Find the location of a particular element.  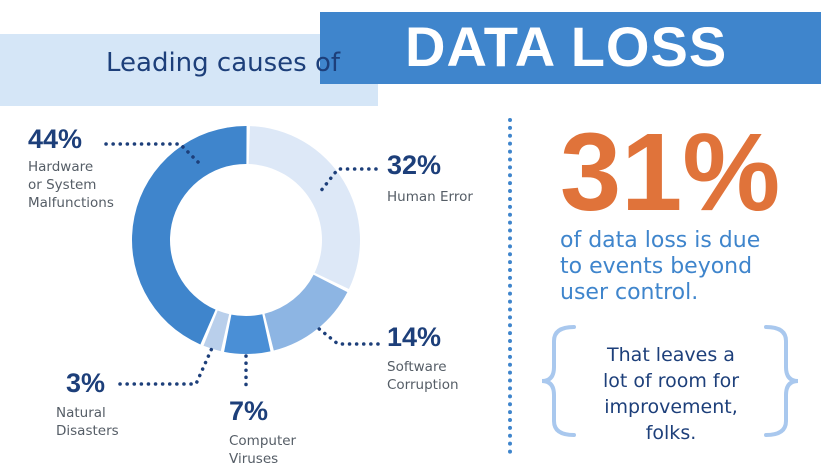

slice-pct-software: 14% is located at coordinates (414, 337).